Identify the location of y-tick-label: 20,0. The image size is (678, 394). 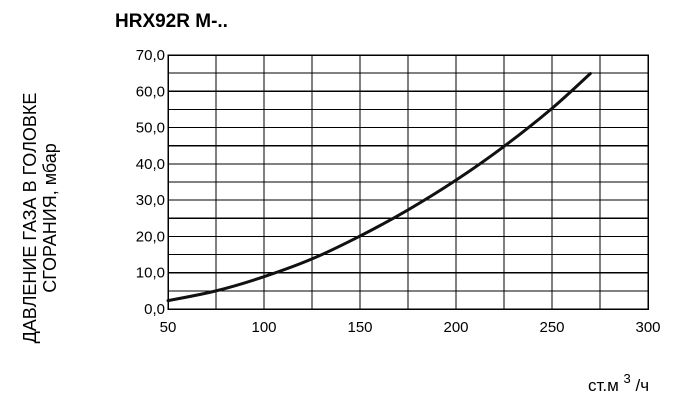
(150, 236).